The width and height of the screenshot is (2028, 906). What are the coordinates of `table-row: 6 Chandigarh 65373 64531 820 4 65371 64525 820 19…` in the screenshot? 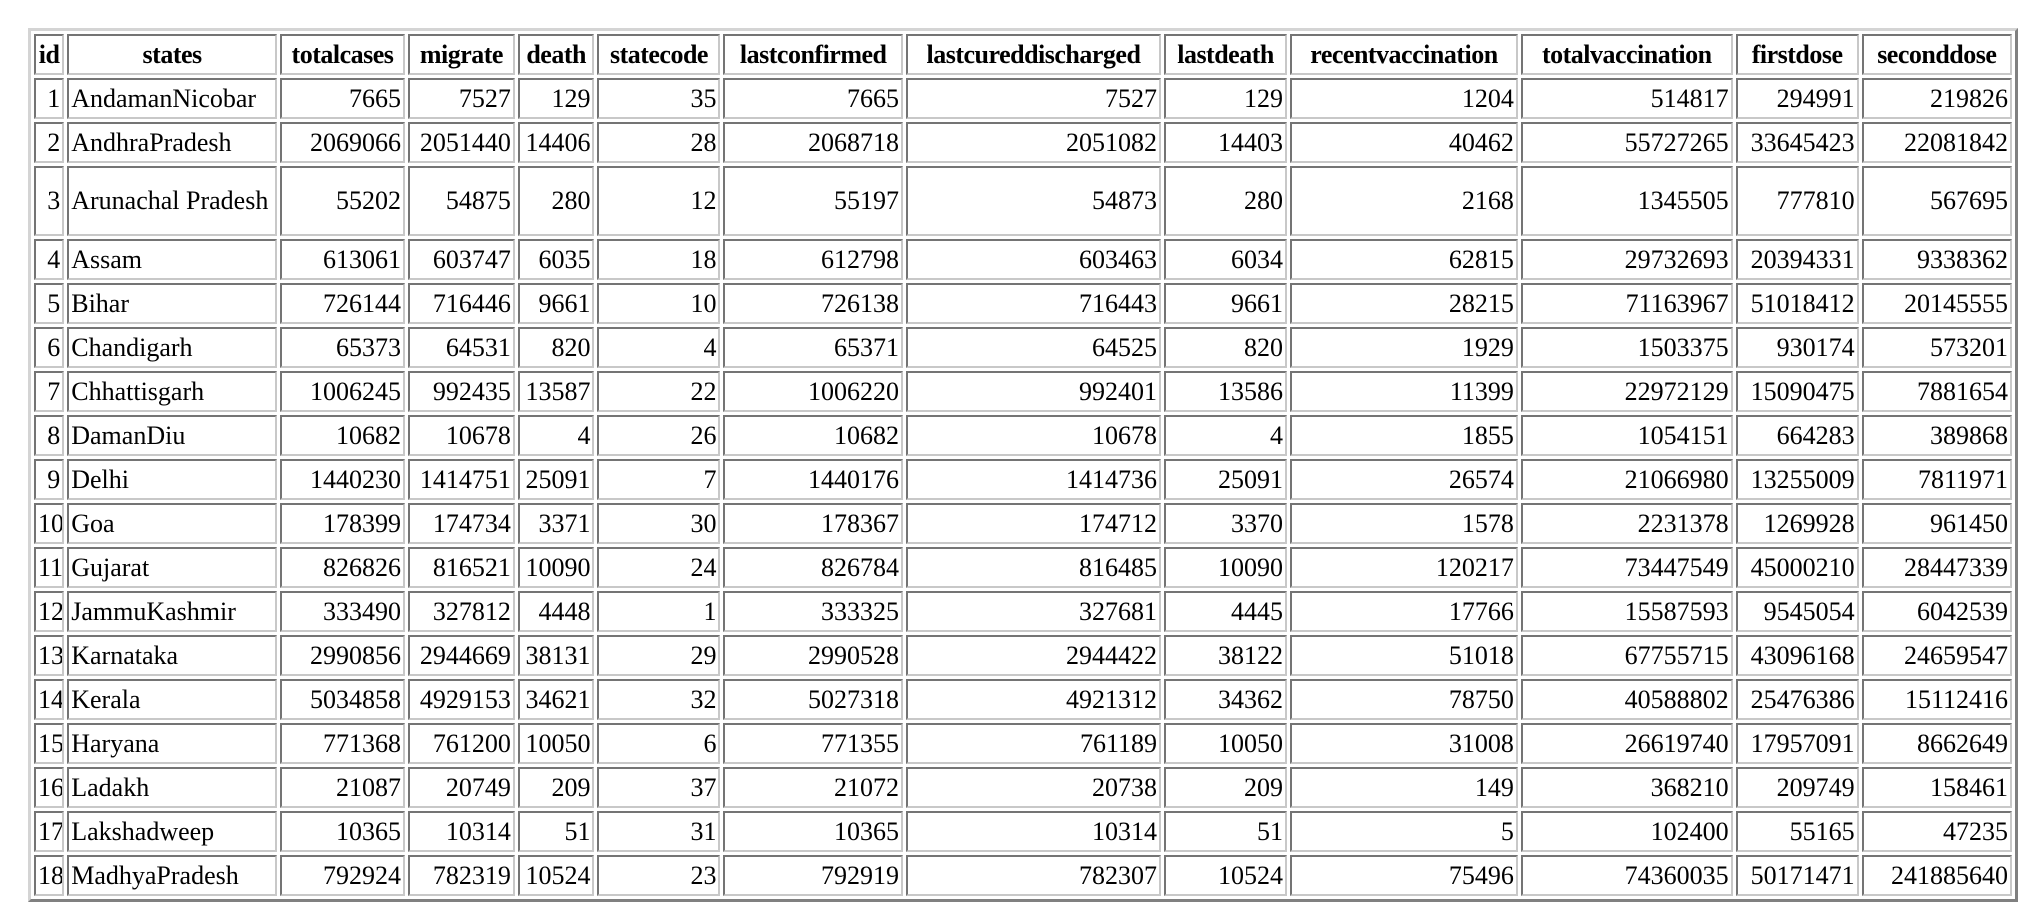 It's located at (1023, 347).